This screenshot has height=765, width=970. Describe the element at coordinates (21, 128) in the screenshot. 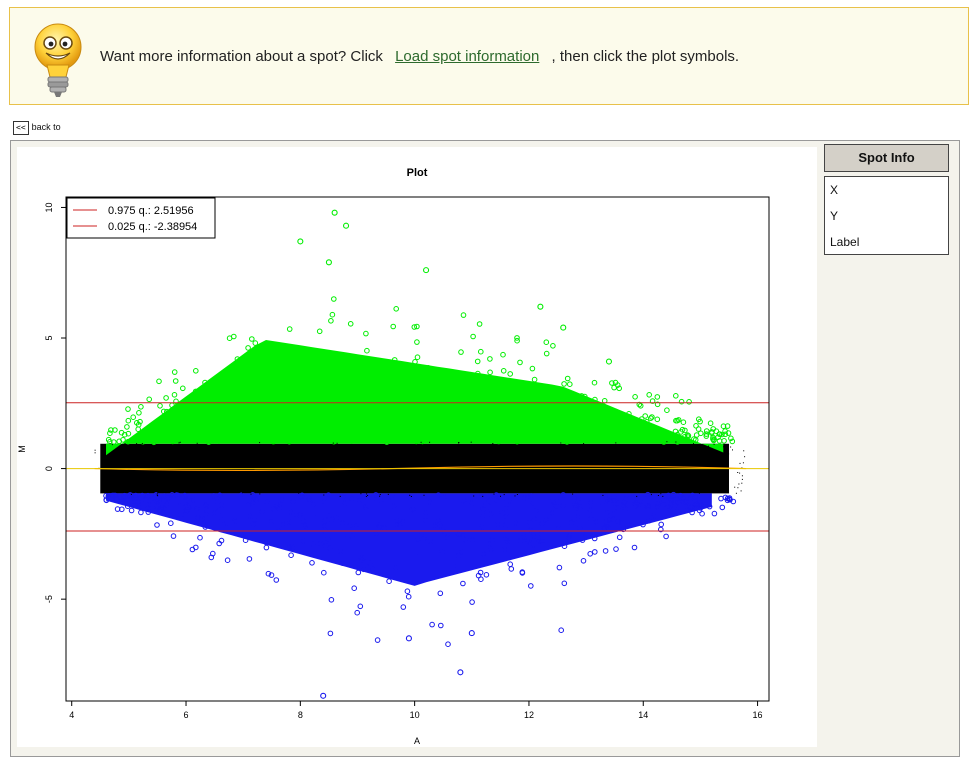

I see `back-button: <<` at that location.